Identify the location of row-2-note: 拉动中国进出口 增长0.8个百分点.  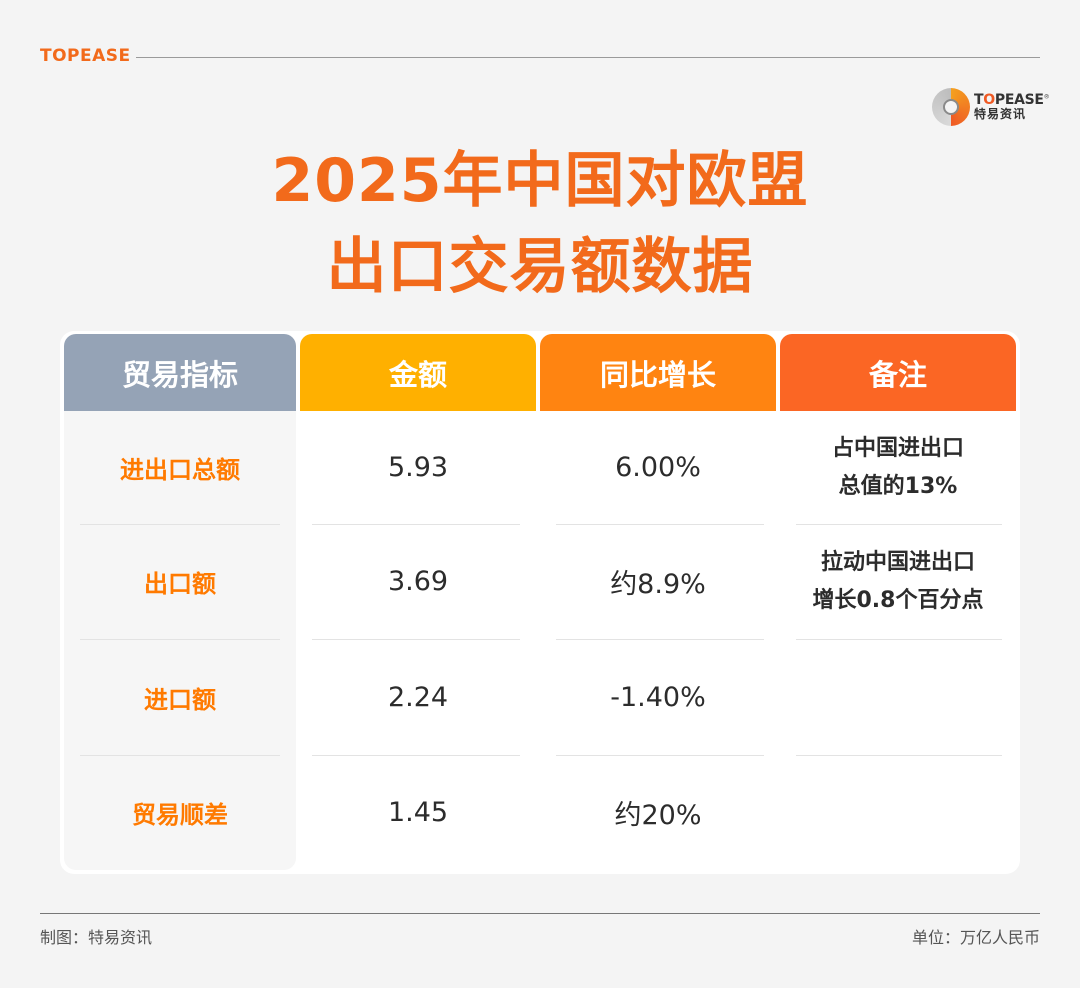
(898, 581).